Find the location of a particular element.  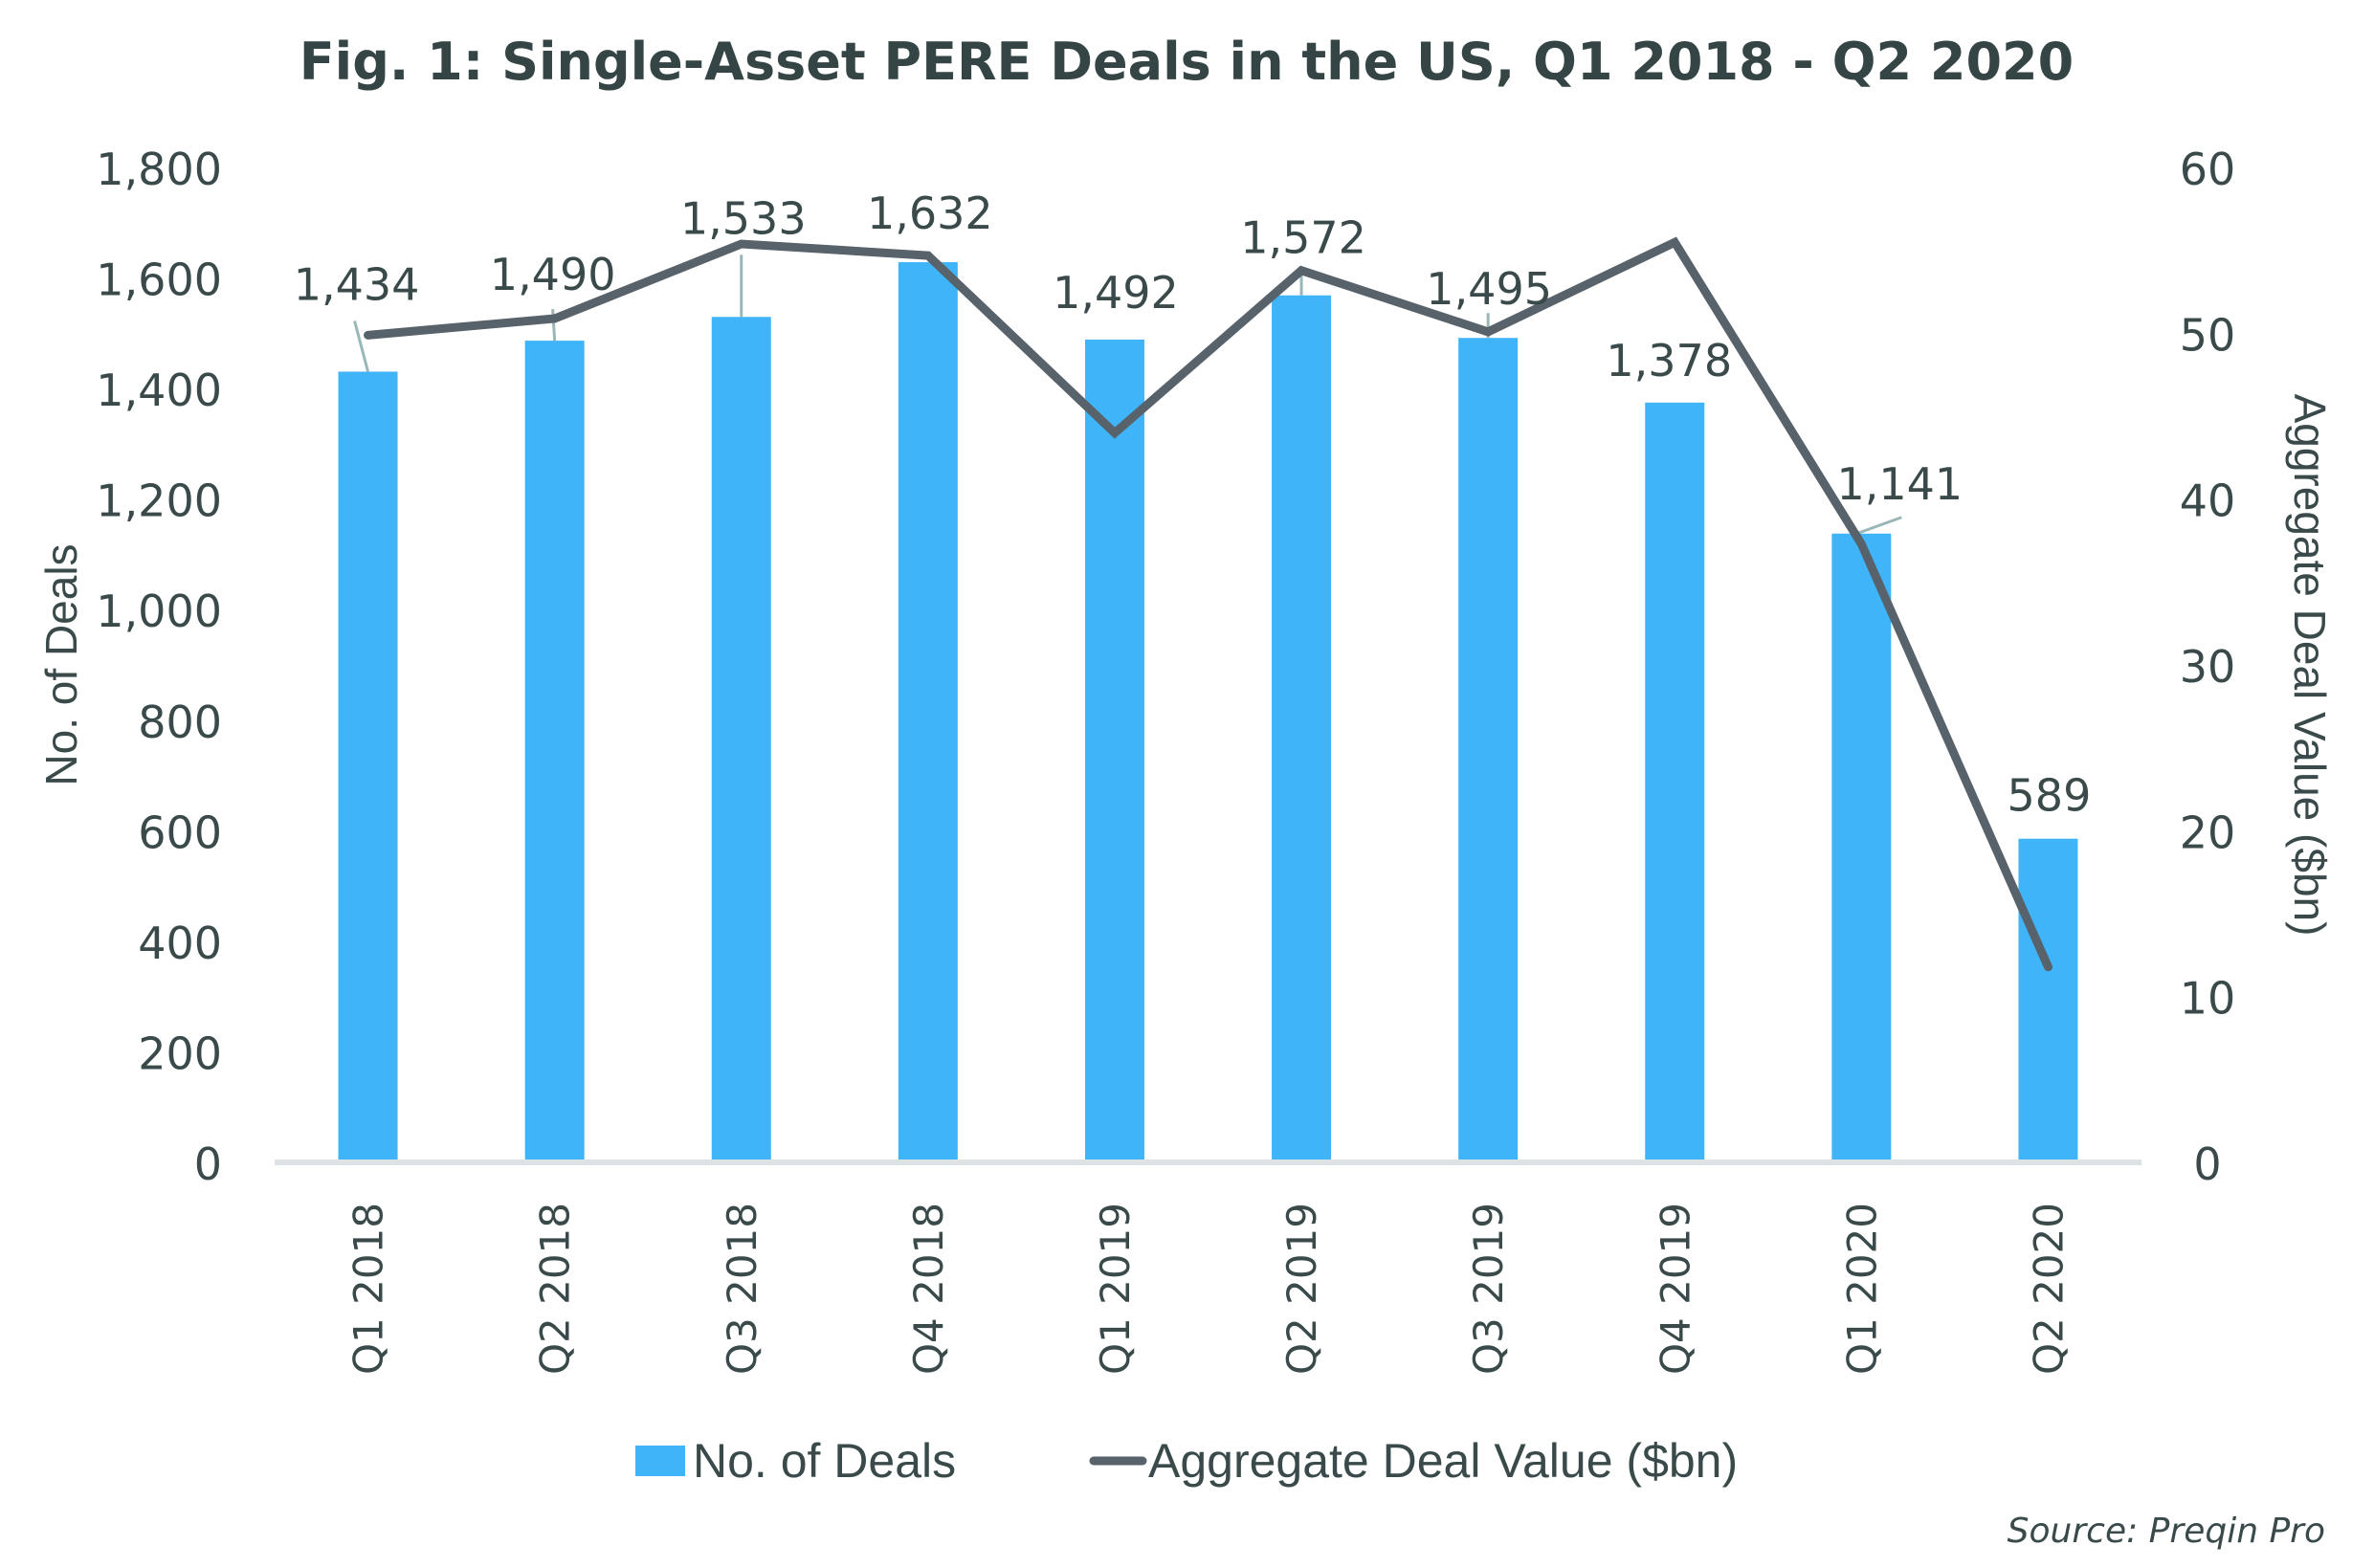

left-axis-tick-label: 600 is located at coordinates (180, 832).